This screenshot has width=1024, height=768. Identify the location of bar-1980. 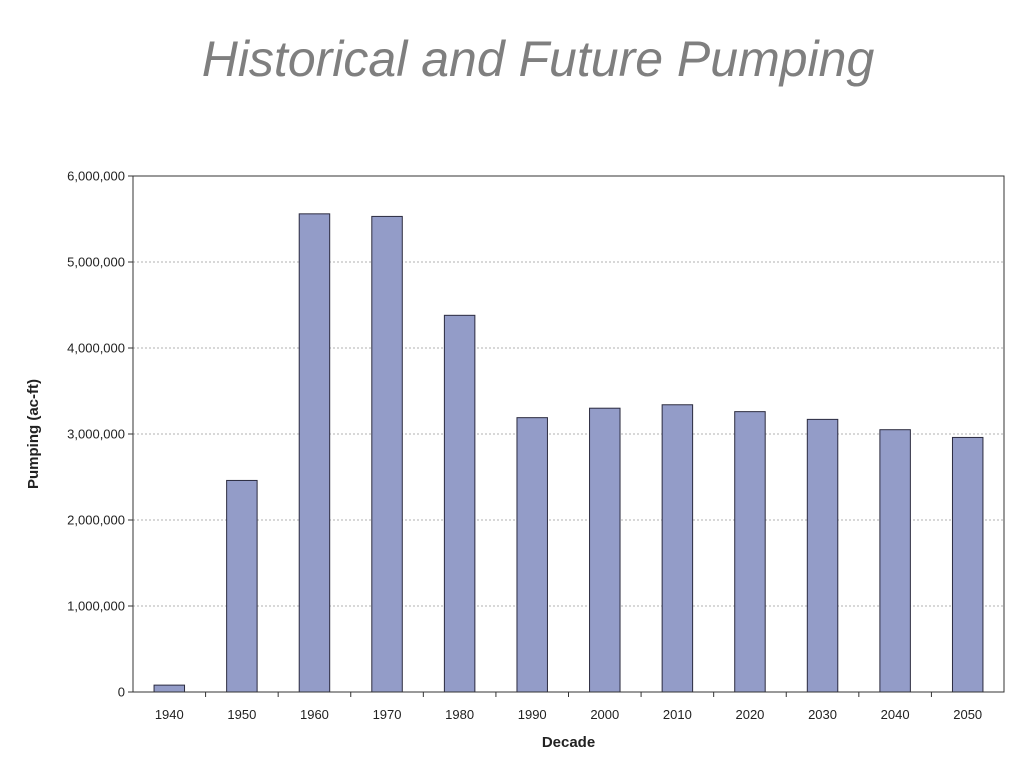
(459, 503).